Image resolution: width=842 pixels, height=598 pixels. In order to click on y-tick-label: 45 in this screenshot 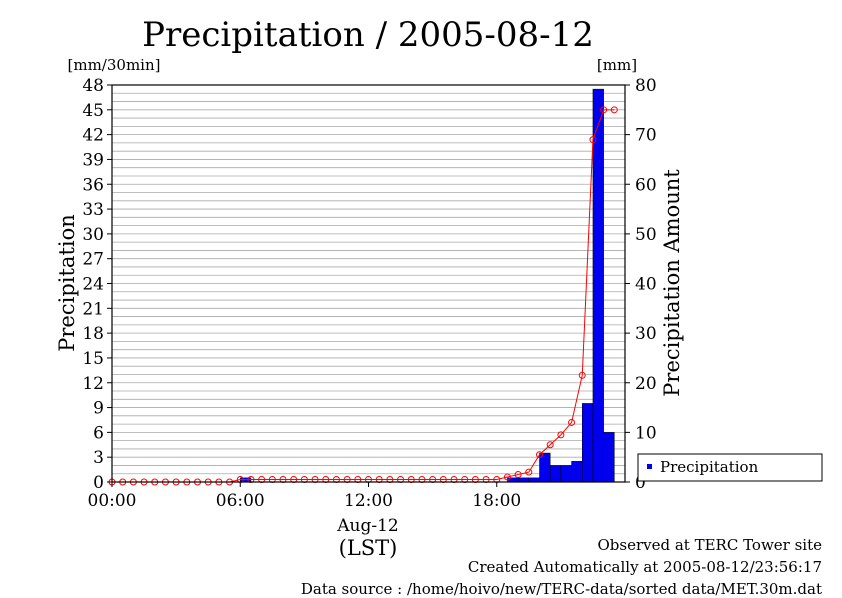, I will do `click(93, 111)`.